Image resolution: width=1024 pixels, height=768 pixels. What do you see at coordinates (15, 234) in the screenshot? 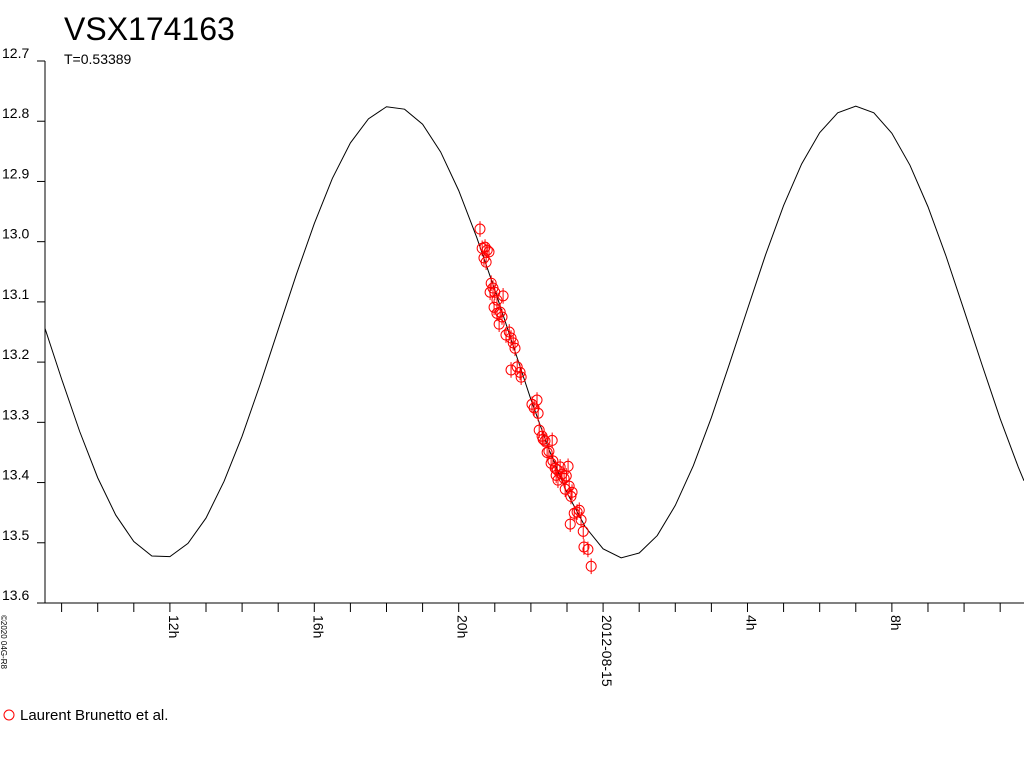
I see `y-tick-label: 13.0` at bounding box center [15, 234].